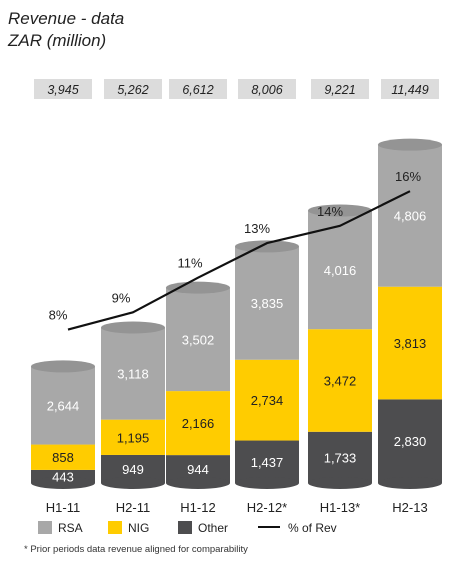 The height and width of the screenshot is (567, 450). What do you see at coordinates (66, 18) in the screenshot?
I see `chart-title: Revenue - data` at bounding box center [66, 18].